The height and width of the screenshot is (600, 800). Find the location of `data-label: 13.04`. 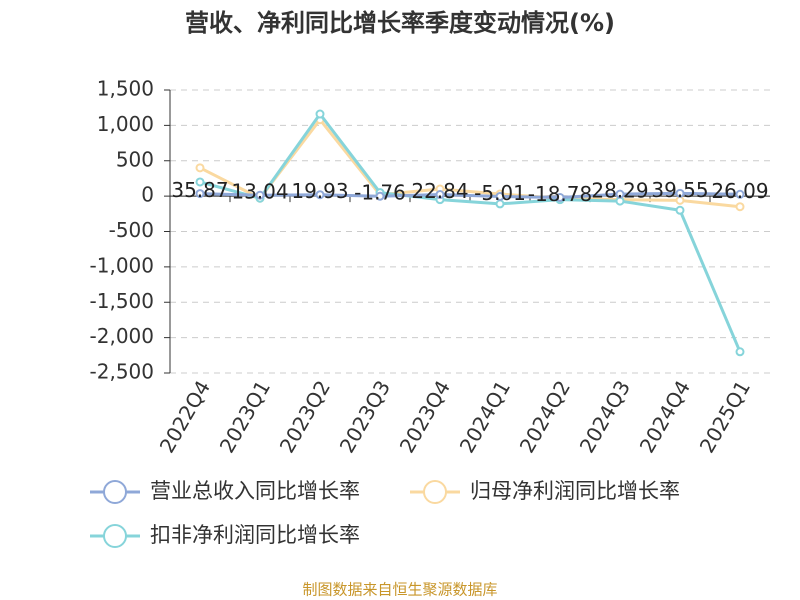

data-label: 13.04 is located at coordinates (259, 192).